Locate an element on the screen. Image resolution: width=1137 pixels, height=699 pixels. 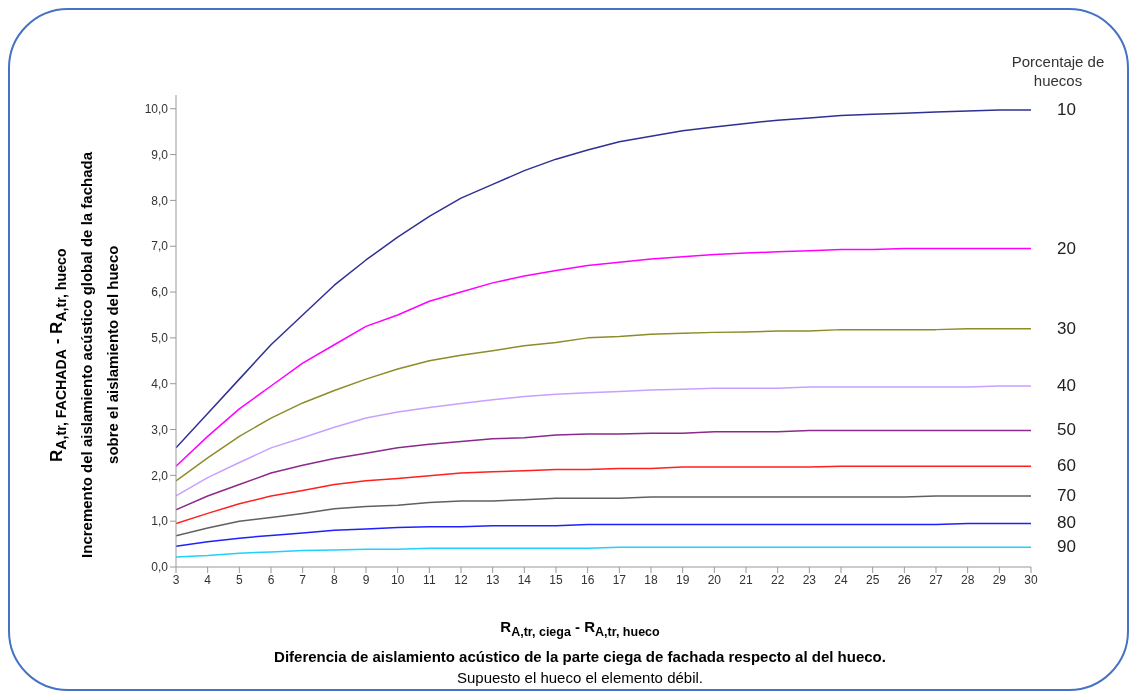
y-tick-label: 7,0 is located at coordinates (160, 246).